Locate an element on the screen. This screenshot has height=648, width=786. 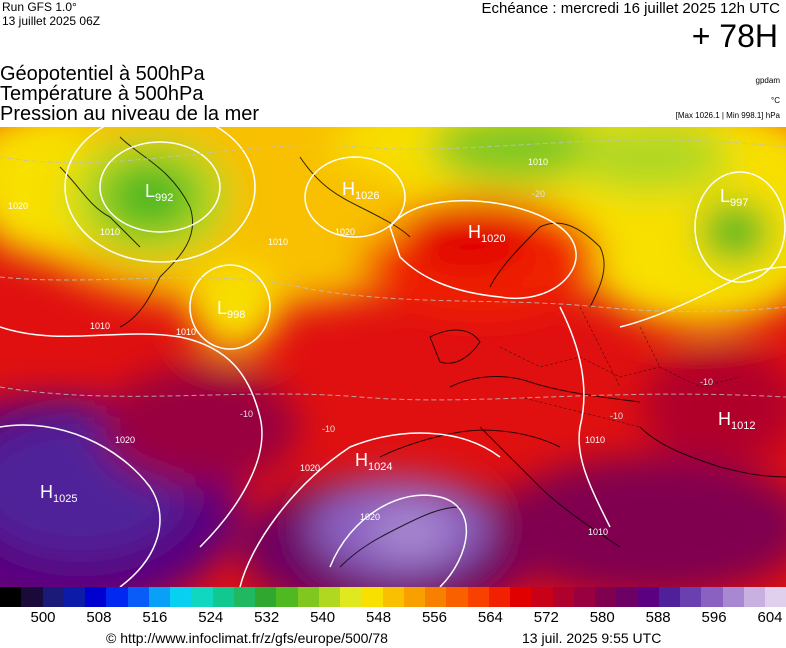
colorbar-tick-label: 532 is located at coordinates (267, 617).